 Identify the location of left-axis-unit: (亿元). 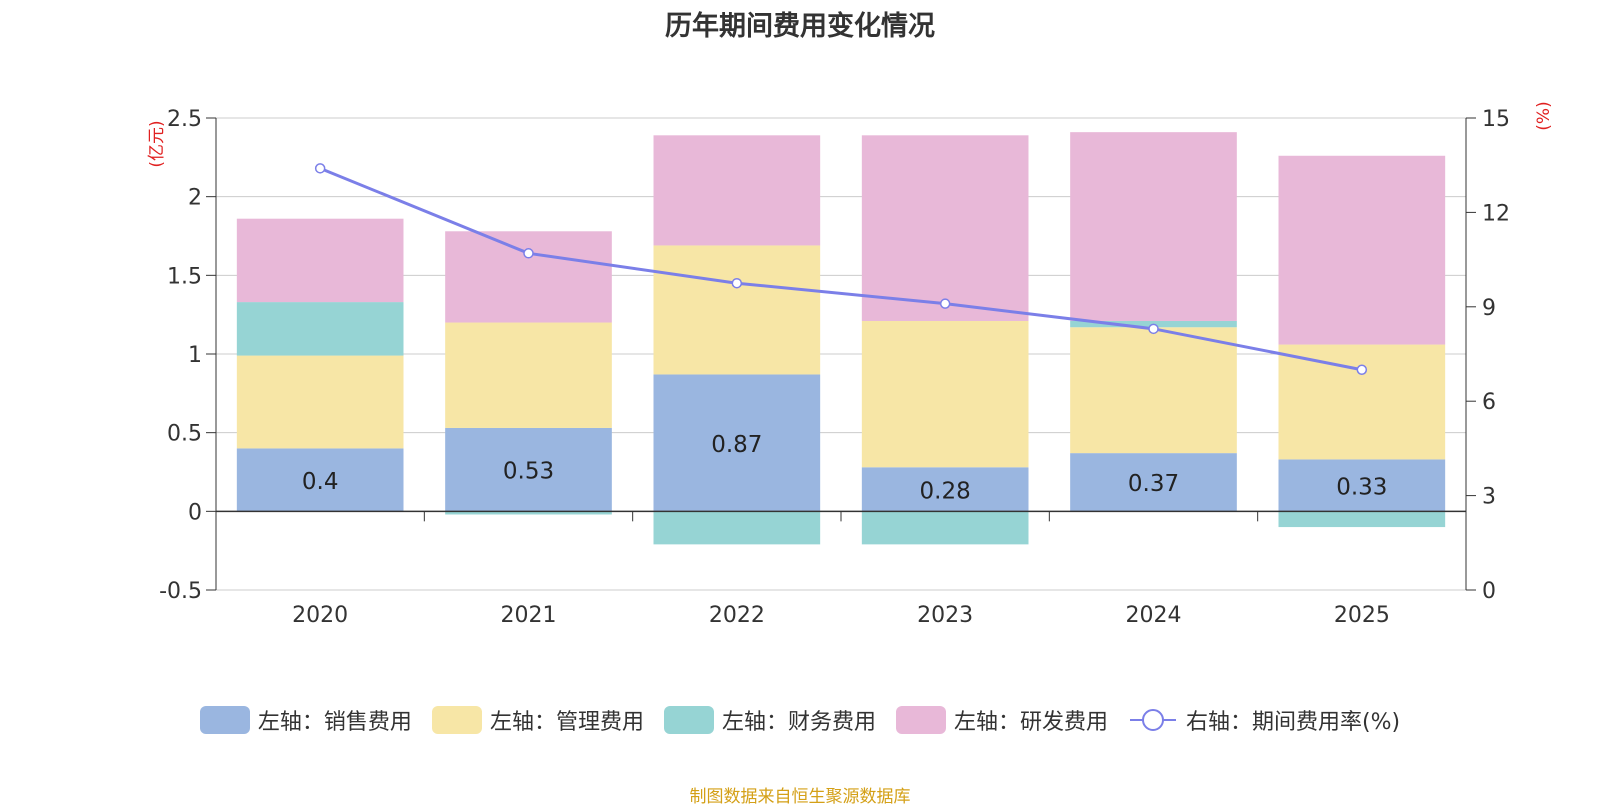
(157, 143).